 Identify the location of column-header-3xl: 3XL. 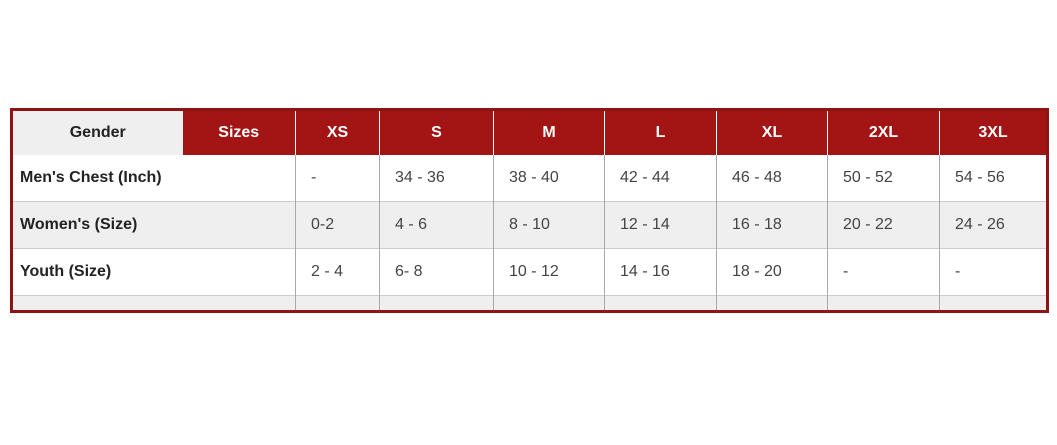
(993, 132).